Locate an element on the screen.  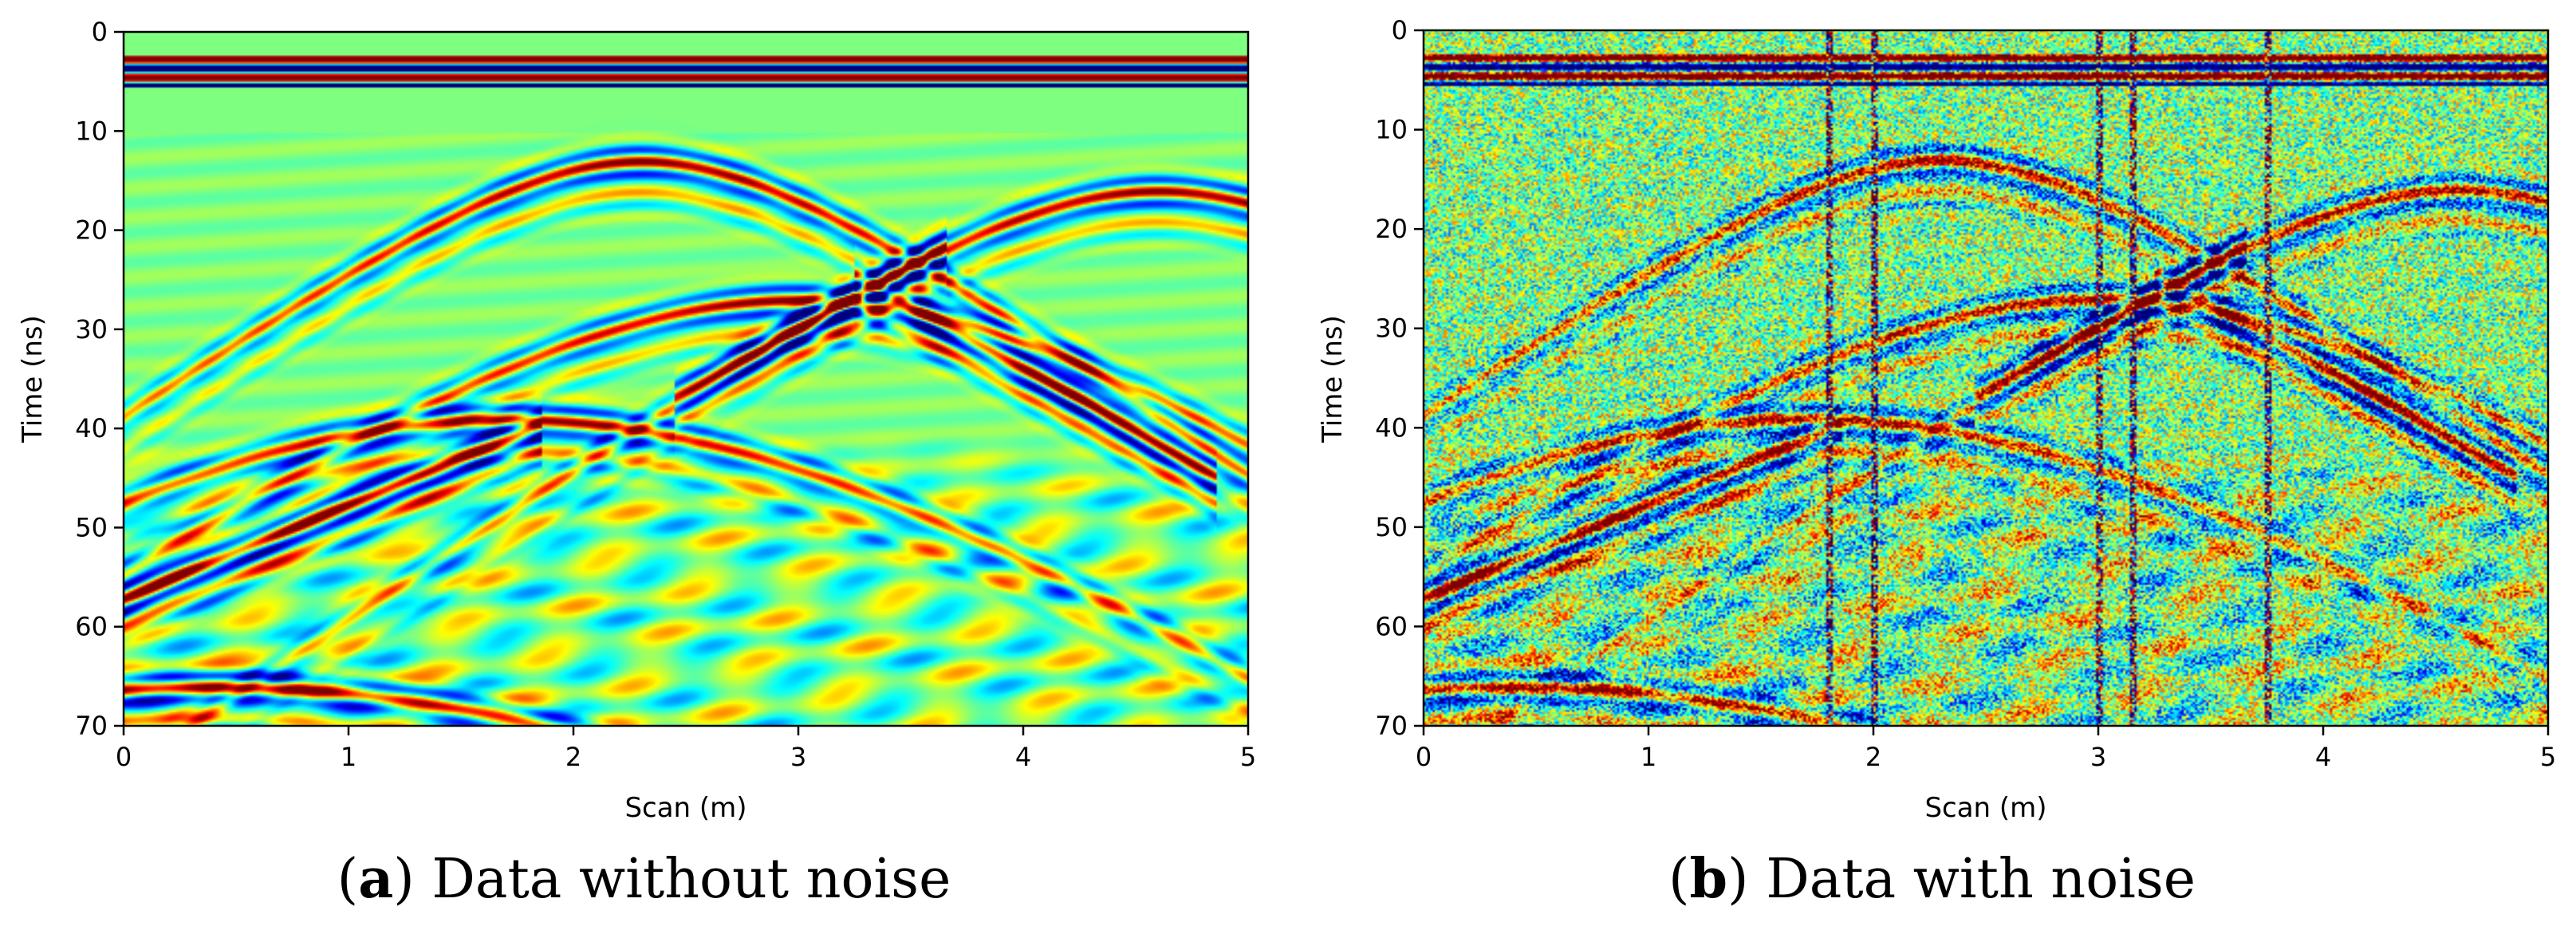
y-tick-label-b: 40 is located at coordinates (1391, 427).